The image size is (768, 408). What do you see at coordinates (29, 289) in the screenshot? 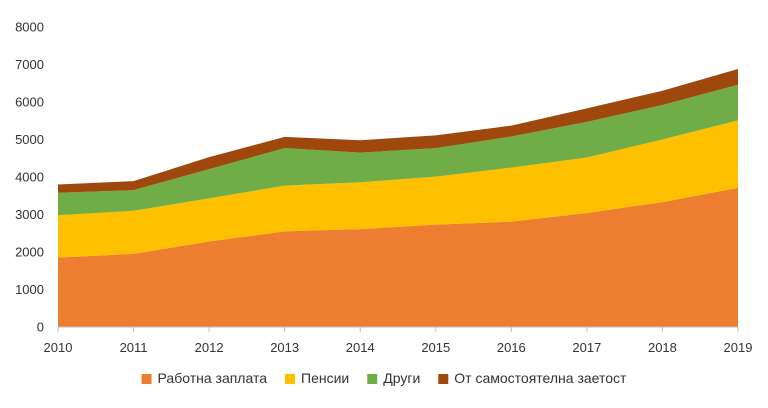
I see `y-tick-label: 1000` at bounding box center [29, 289].